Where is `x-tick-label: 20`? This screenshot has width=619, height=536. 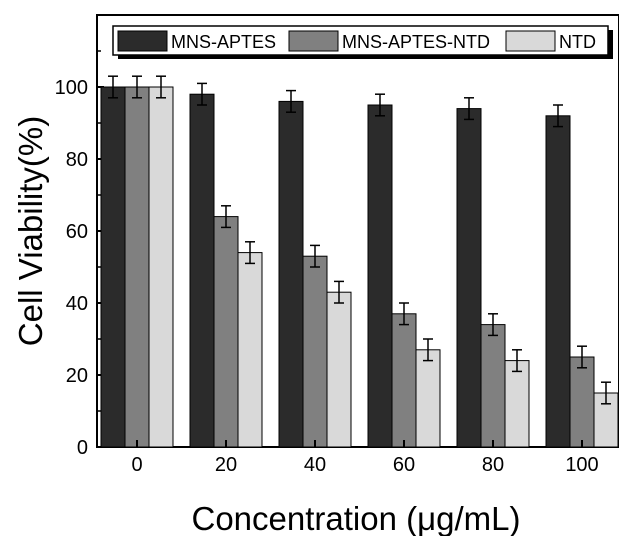 x-tick-label: 20 is located at coordinates (226, 465).